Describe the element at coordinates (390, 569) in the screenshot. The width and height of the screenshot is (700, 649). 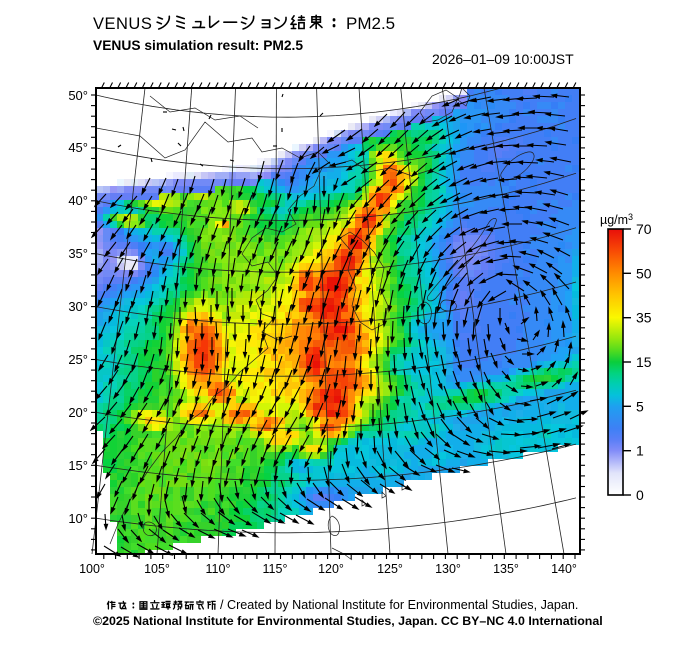
I see `svg-text: 125°` at that location.